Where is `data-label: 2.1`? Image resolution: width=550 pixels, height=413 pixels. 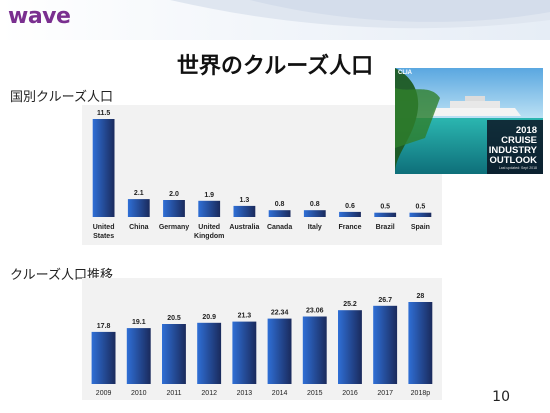
data-label: 2.1 is located at coordinates (139, 193).